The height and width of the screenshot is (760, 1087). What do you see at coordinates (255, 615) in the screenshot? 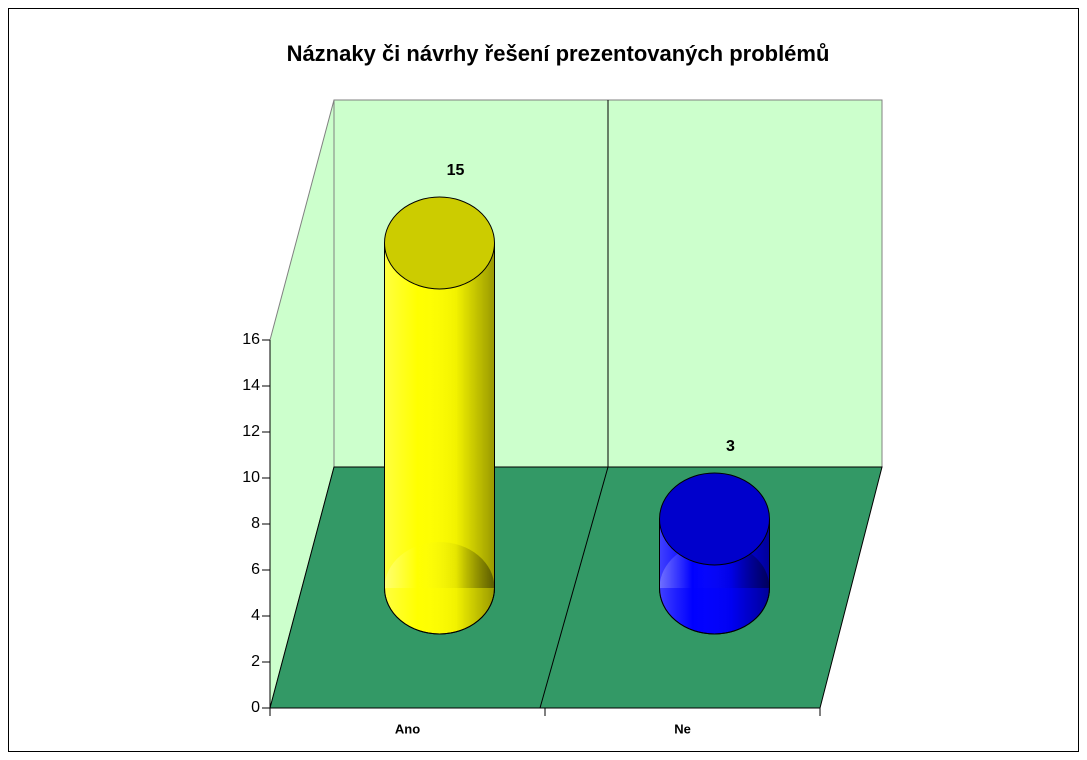
I see `y-tick-label: 4` at bounding box center [255, 615].